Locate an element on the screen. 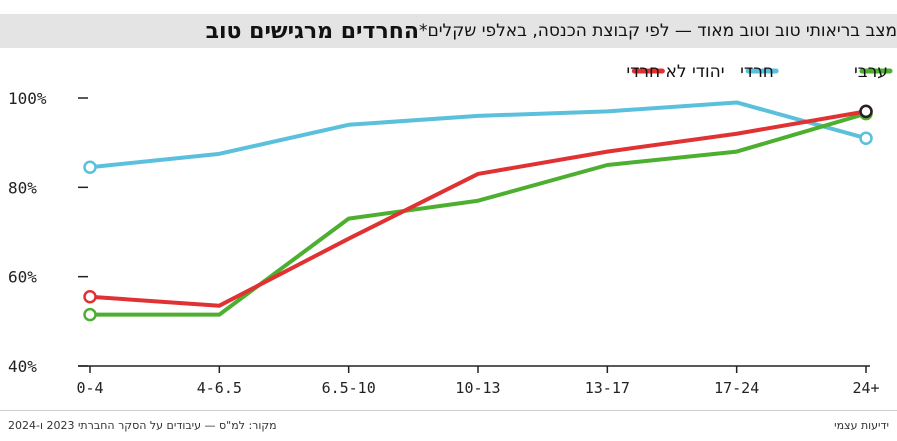 The width and height of the screenshot is (897, 441). chart-title: החרדים מרגישים טוב is located at coordinates (312, 31).